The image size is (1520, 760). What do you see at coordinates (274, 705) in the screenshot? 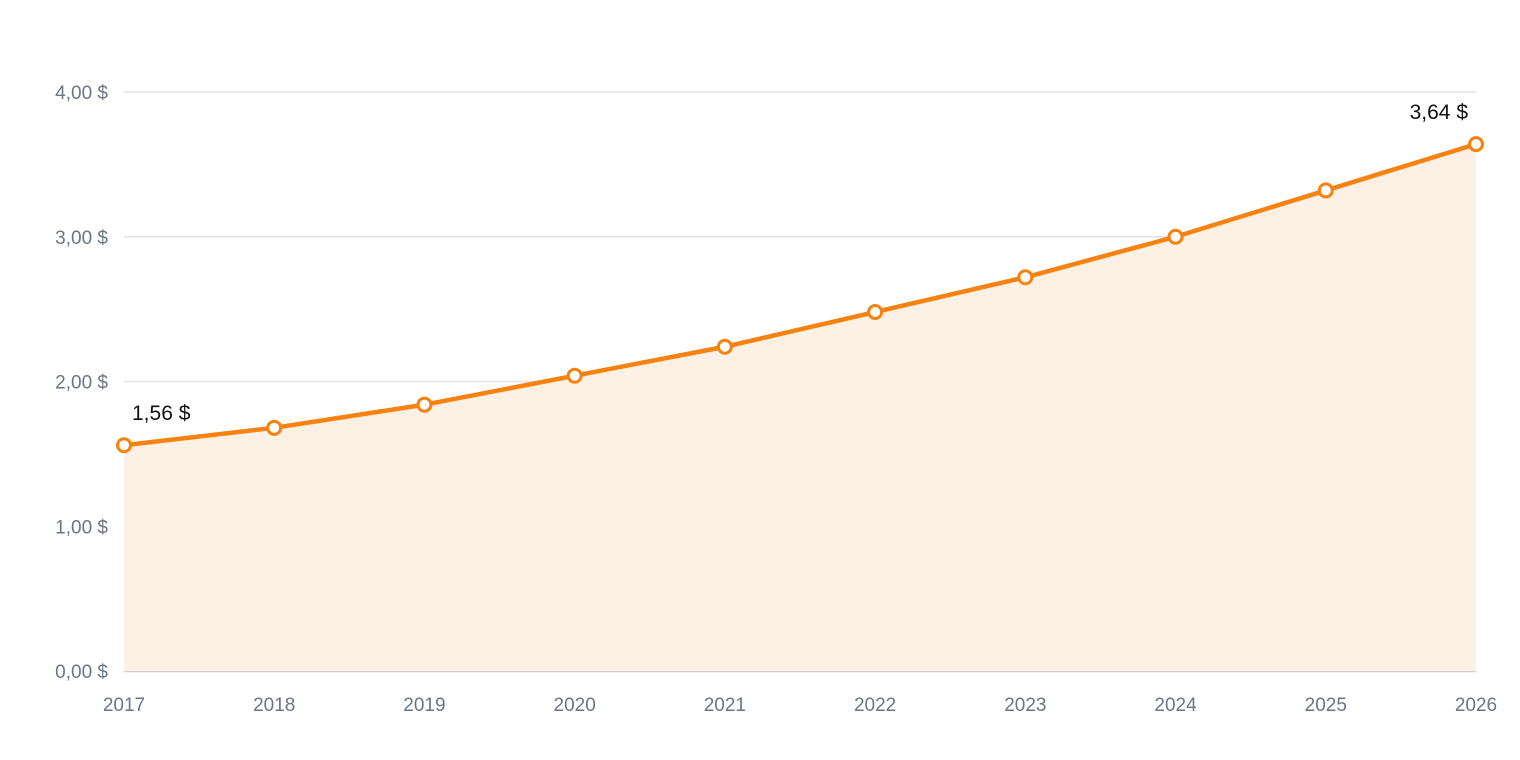
I see `x-tick-label: 2018` at bounding box center [274, 705].